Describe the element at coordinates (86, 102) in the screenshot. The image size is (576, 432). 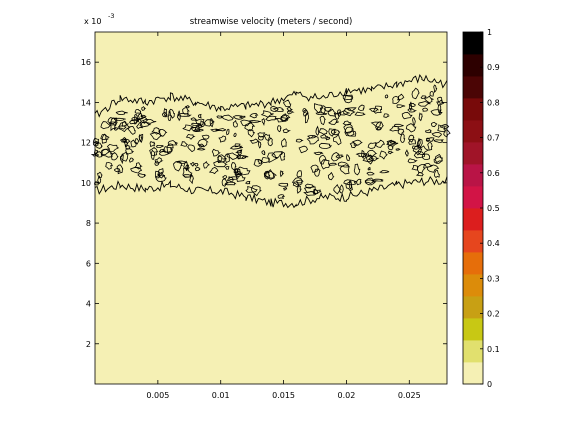
I see `y-tick-label: 14` at that location.